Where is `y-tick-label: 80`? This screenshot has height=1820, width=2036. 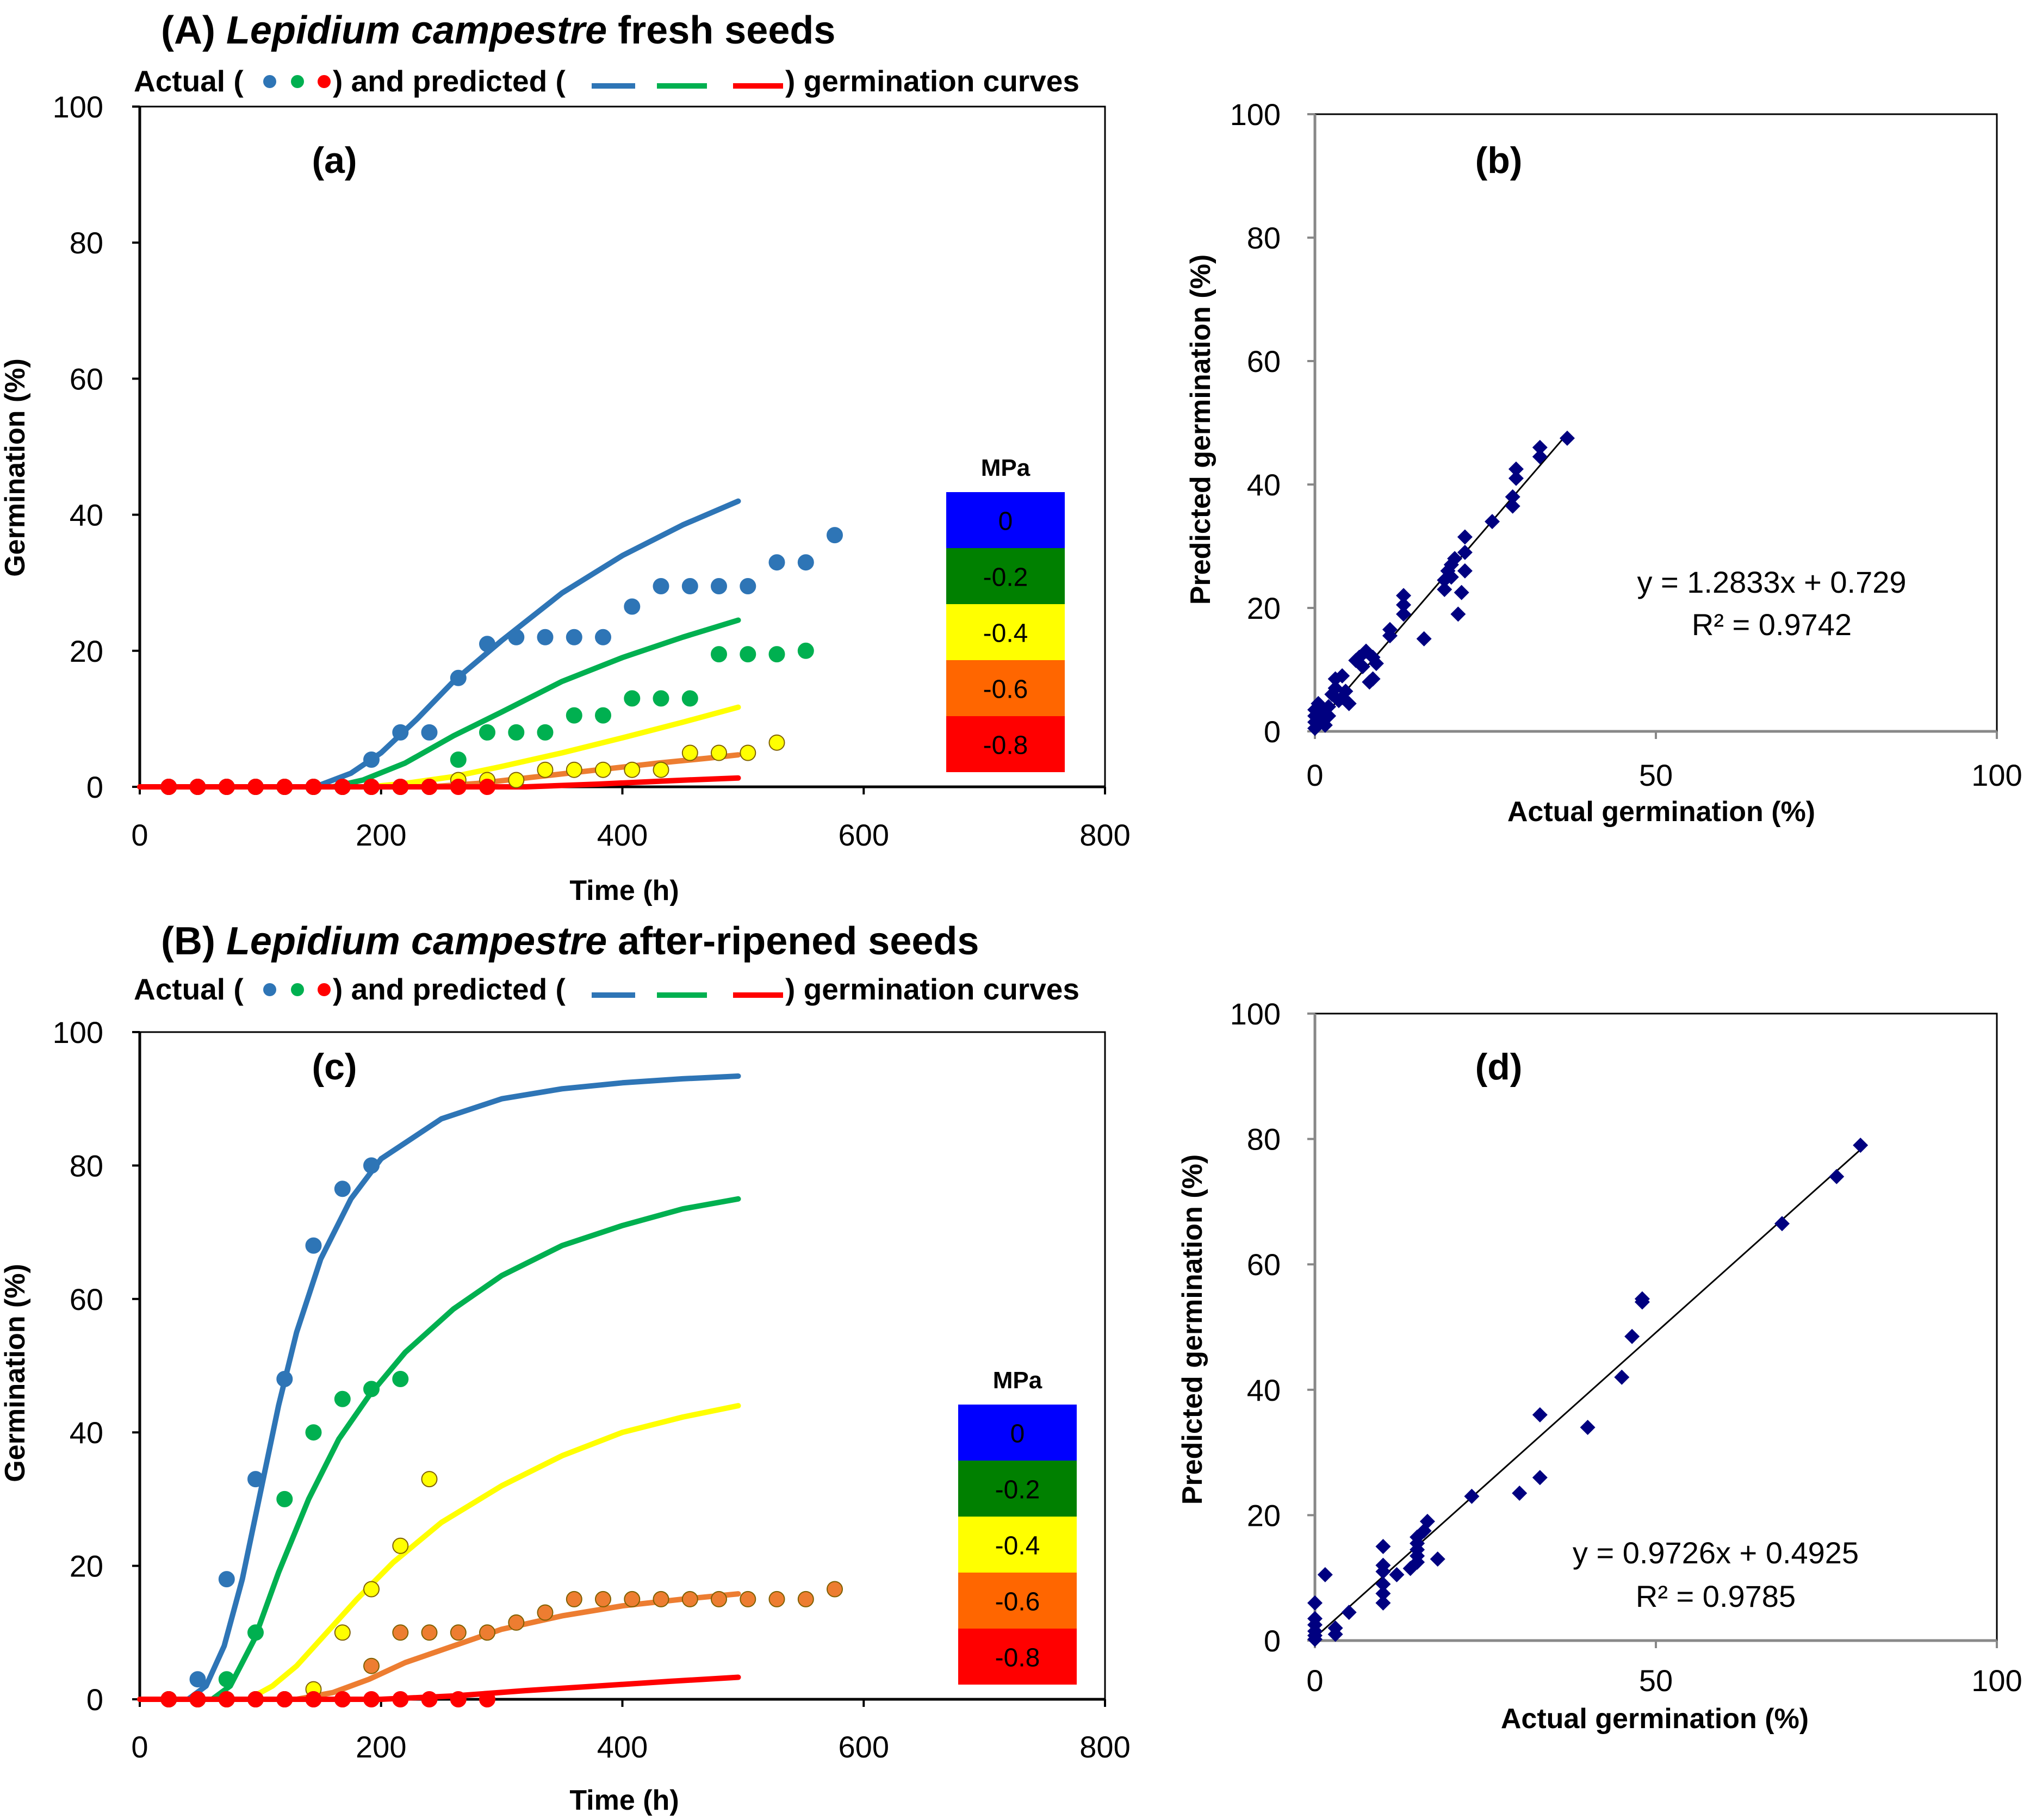
y-tick-label: 80 is located at coordinates (86, 1165).